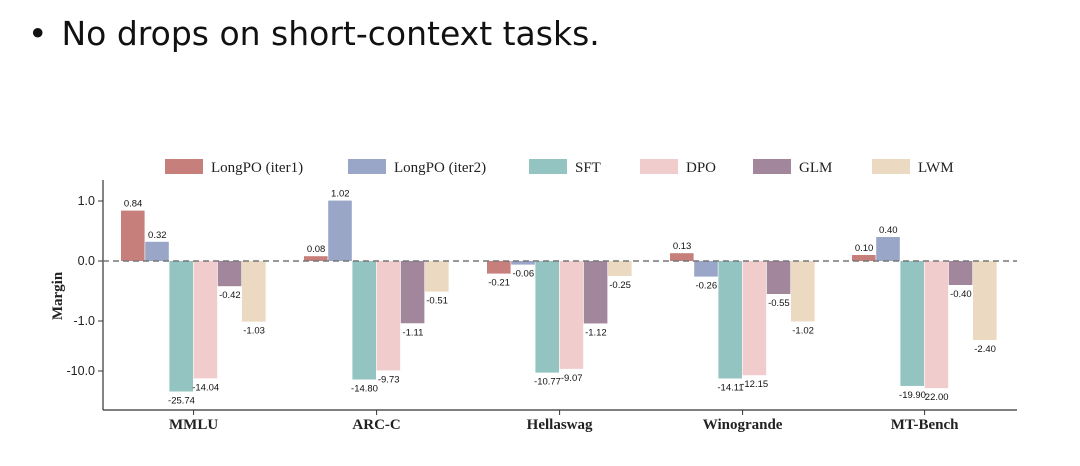 This screenshot has width=1080, height=466. What do you see at coordinates (596, 332) in the screenshot?
I see `bar-value-label: -1.12` at bounding box center [596, 332].